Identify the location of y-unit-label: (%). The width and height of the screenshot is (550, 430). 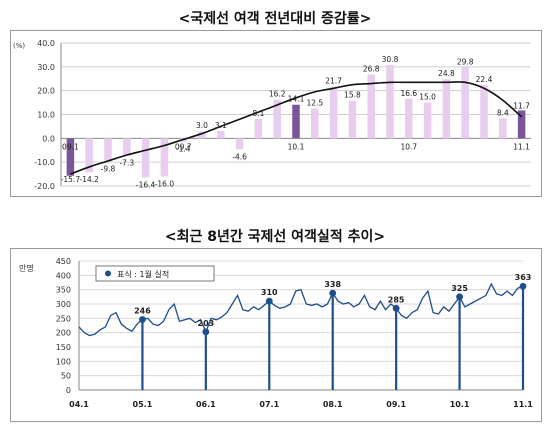
(19, 46).